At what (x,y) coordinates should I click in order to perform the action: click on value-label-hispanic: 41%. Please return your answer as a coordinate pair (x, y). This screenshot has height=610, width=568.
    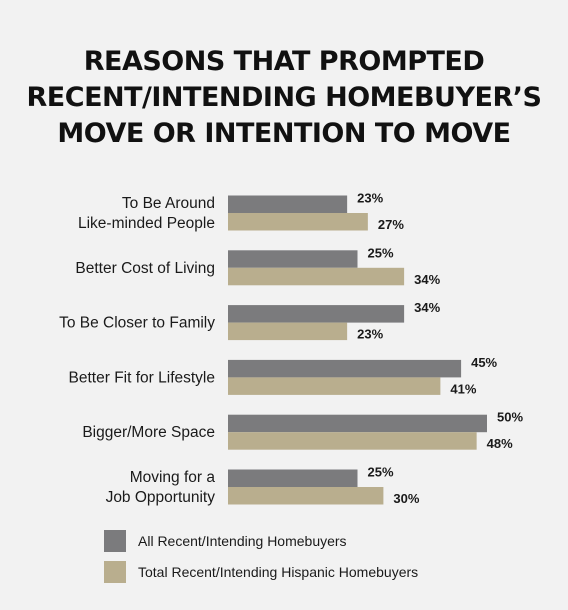
    Looking at the image, I should click on (463, 388).